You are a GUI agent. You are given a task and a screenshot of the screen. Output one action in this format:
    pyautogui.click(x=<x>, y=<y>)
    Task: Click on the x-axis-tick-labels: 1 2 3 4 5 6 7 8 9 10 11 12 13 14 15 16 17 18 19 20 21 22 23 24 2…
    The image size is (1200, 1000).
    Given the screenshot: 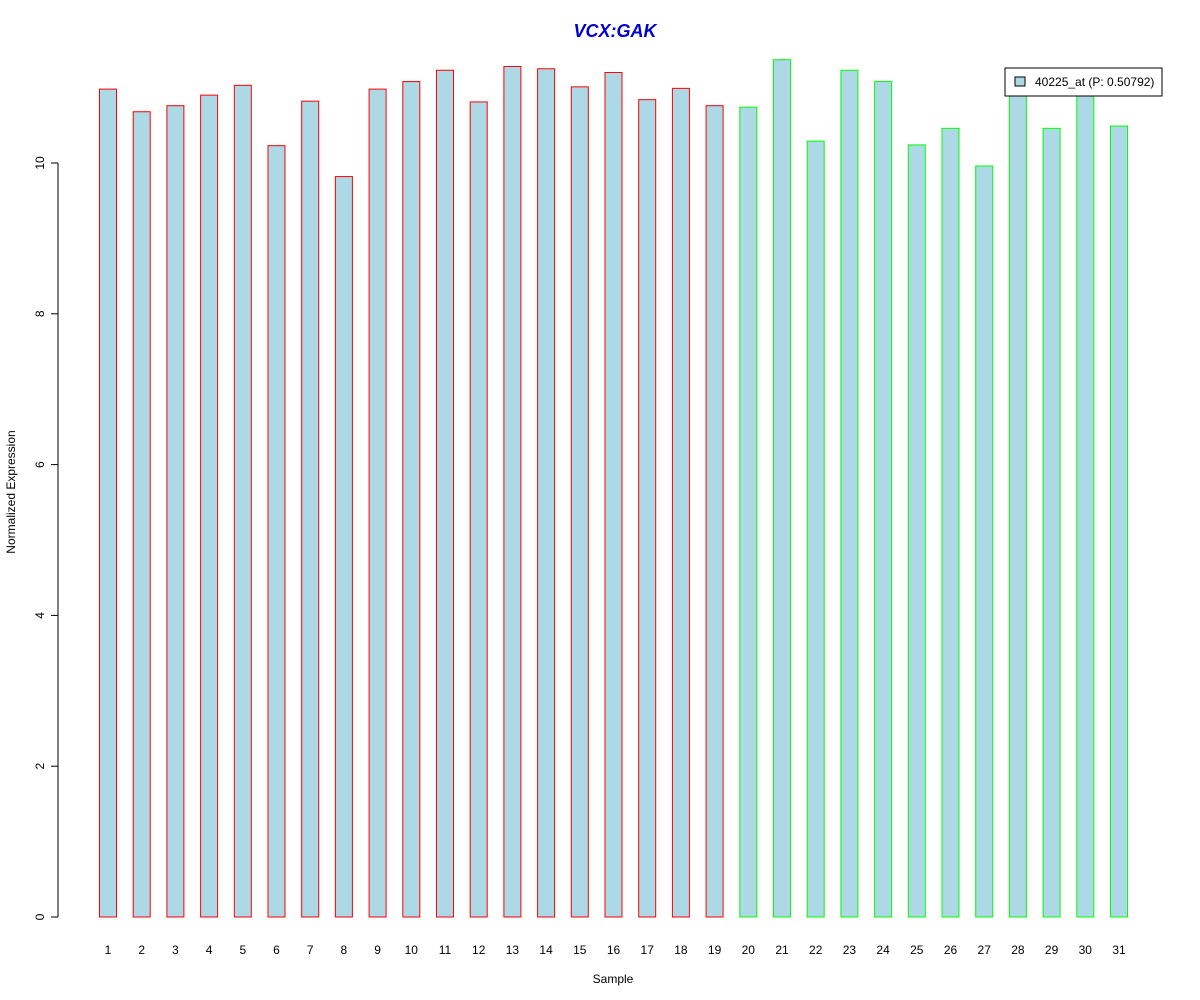 What is the action you would take?
    pyautogui.click(x=615, y=950)
    